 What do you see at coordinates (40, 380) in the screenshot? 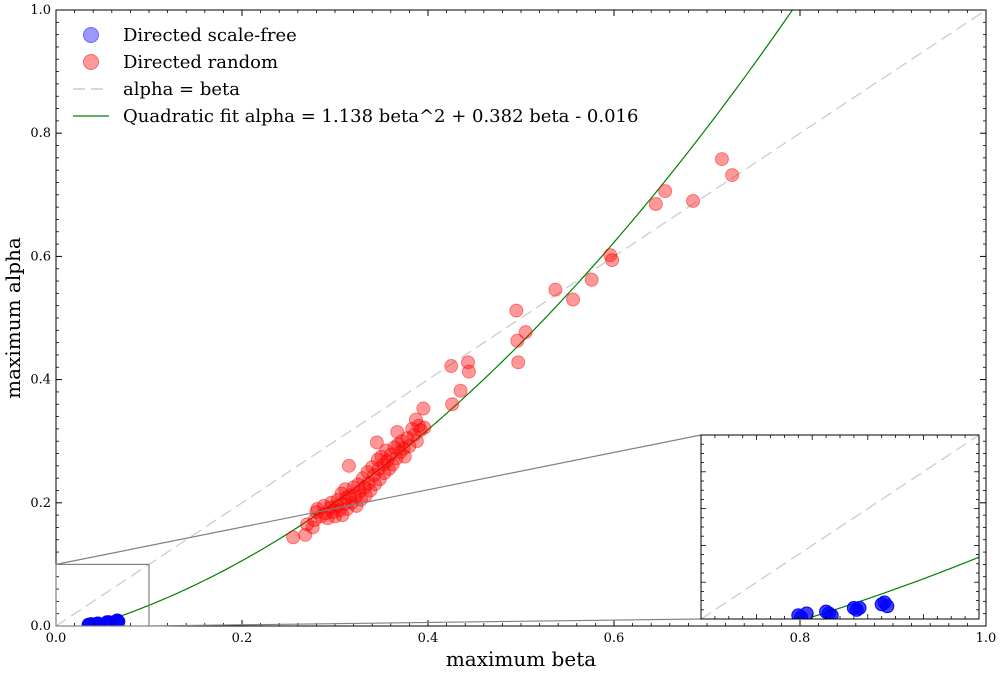
I see `y-tick-label: 0.4` at bounding box center [40, 380].